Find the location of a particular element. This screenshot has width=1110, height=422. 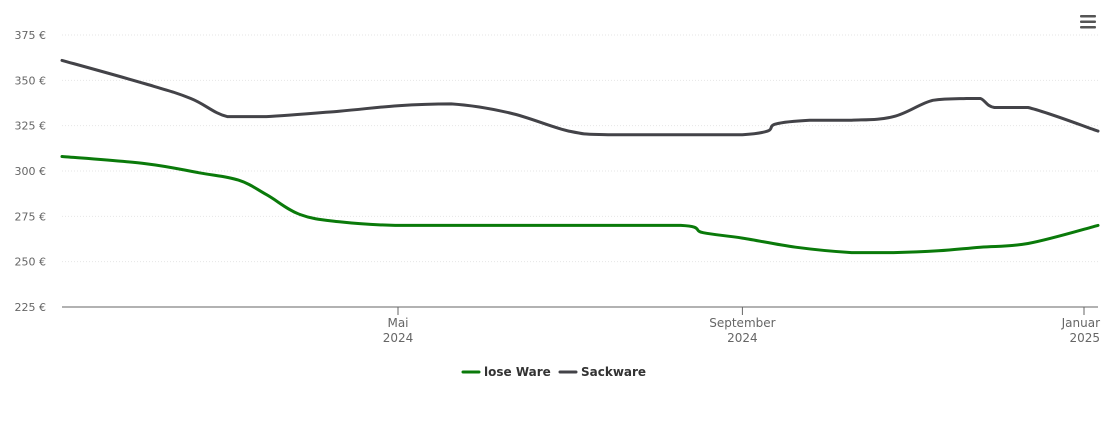

legend-item-sackware: Sackware is located at coordinates (602, 372).